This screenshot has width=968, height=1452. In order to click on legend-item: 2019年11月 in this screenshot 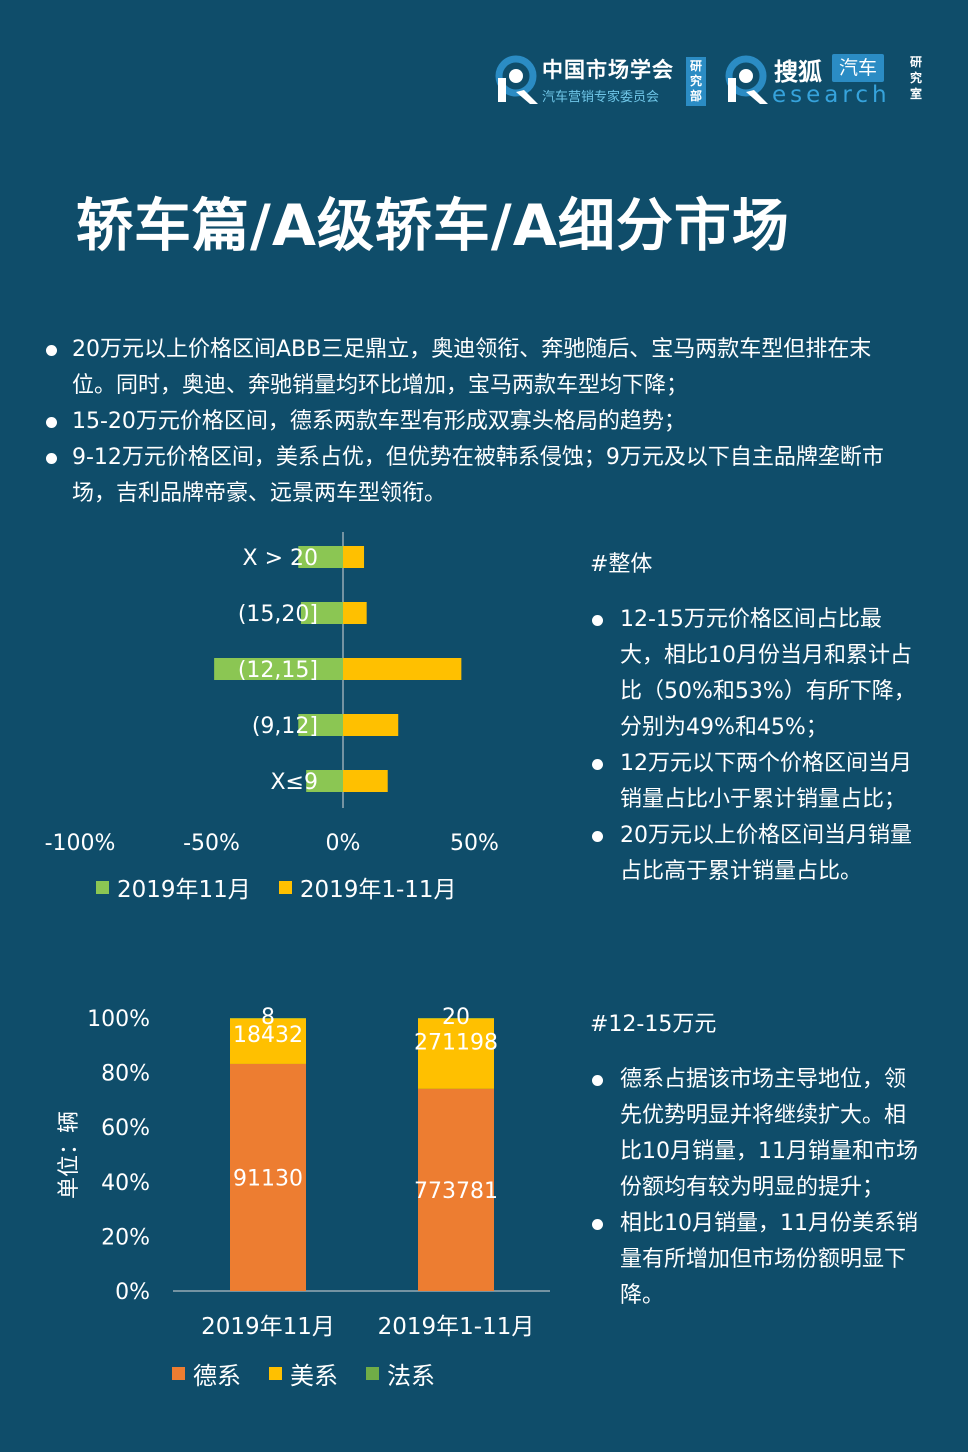, I will do `click(173, 887)`.